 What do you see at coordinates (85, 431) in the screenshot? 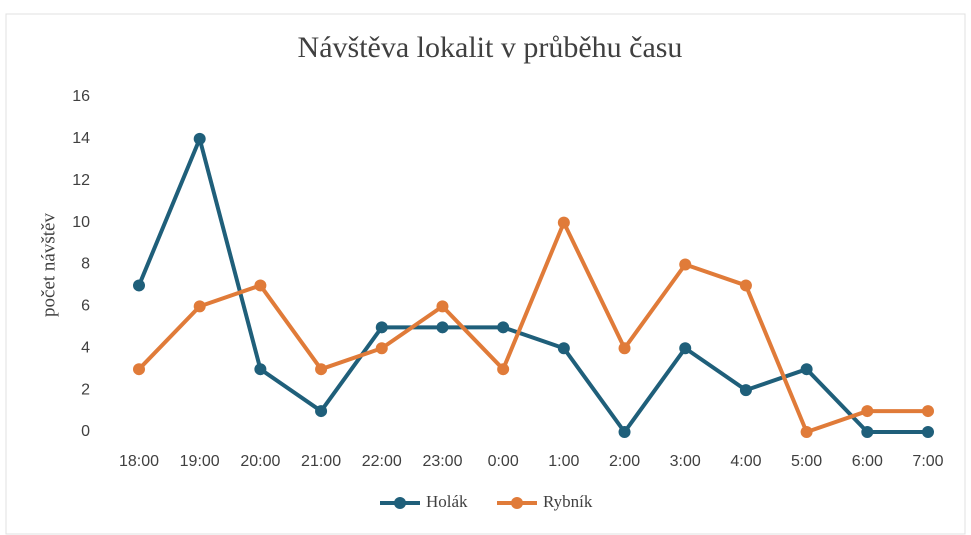
I see `y-tick-label: 0` at bounding box center [85, 431].